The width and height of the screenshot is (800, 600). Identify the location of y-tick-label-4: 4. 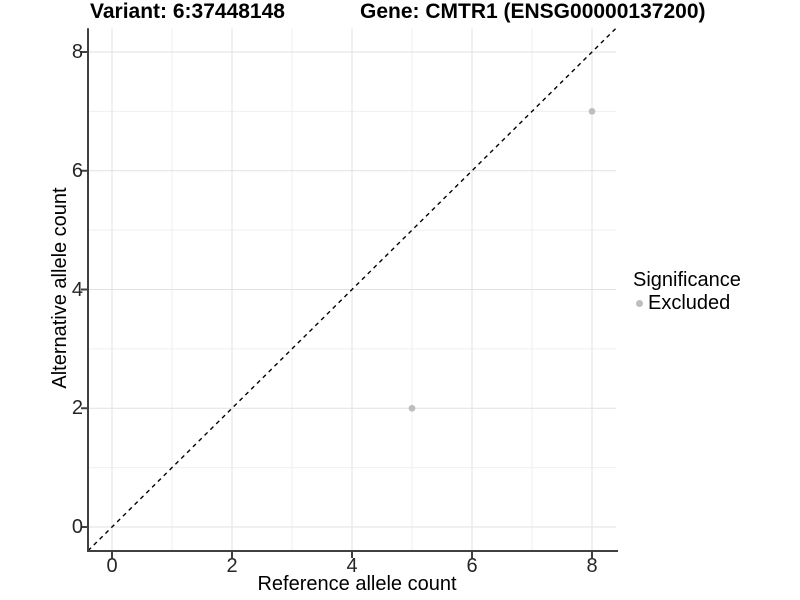
(77, 289).